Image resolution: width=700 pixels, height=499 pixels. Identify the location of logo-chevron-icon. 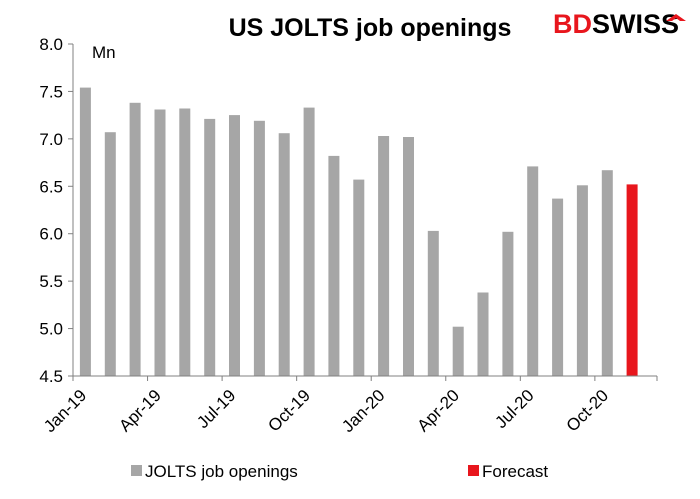
(676, 17).